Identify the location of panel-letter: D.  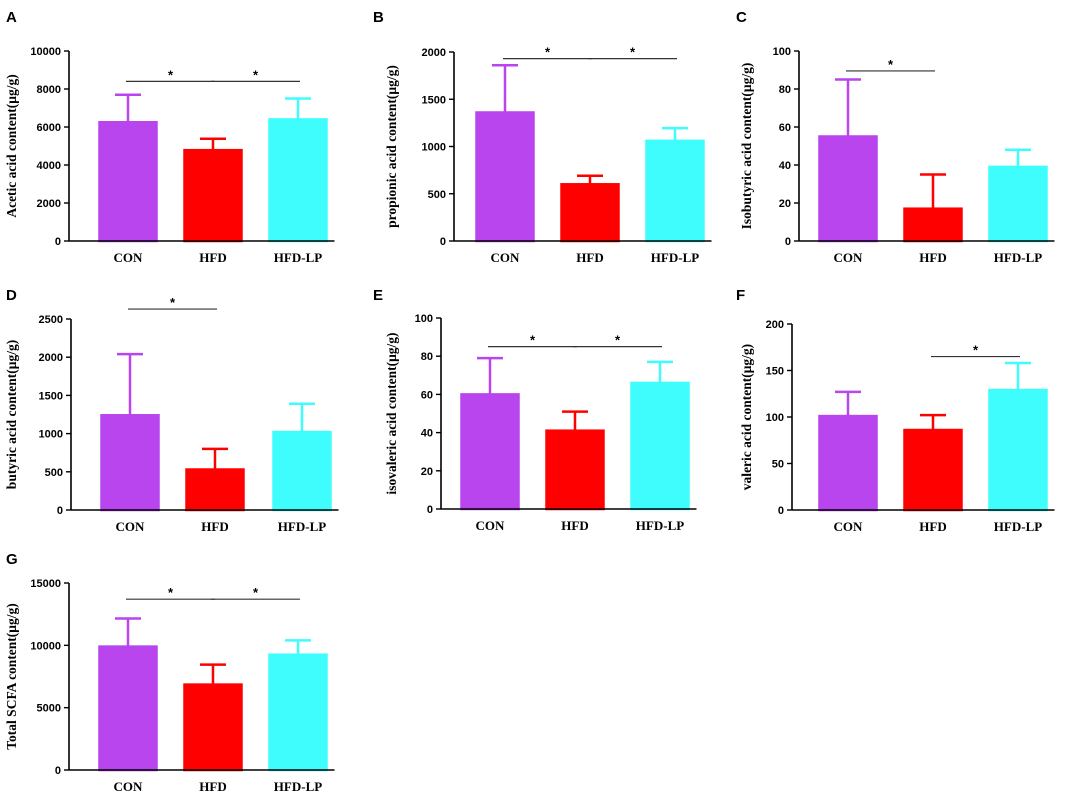
(11, 295).